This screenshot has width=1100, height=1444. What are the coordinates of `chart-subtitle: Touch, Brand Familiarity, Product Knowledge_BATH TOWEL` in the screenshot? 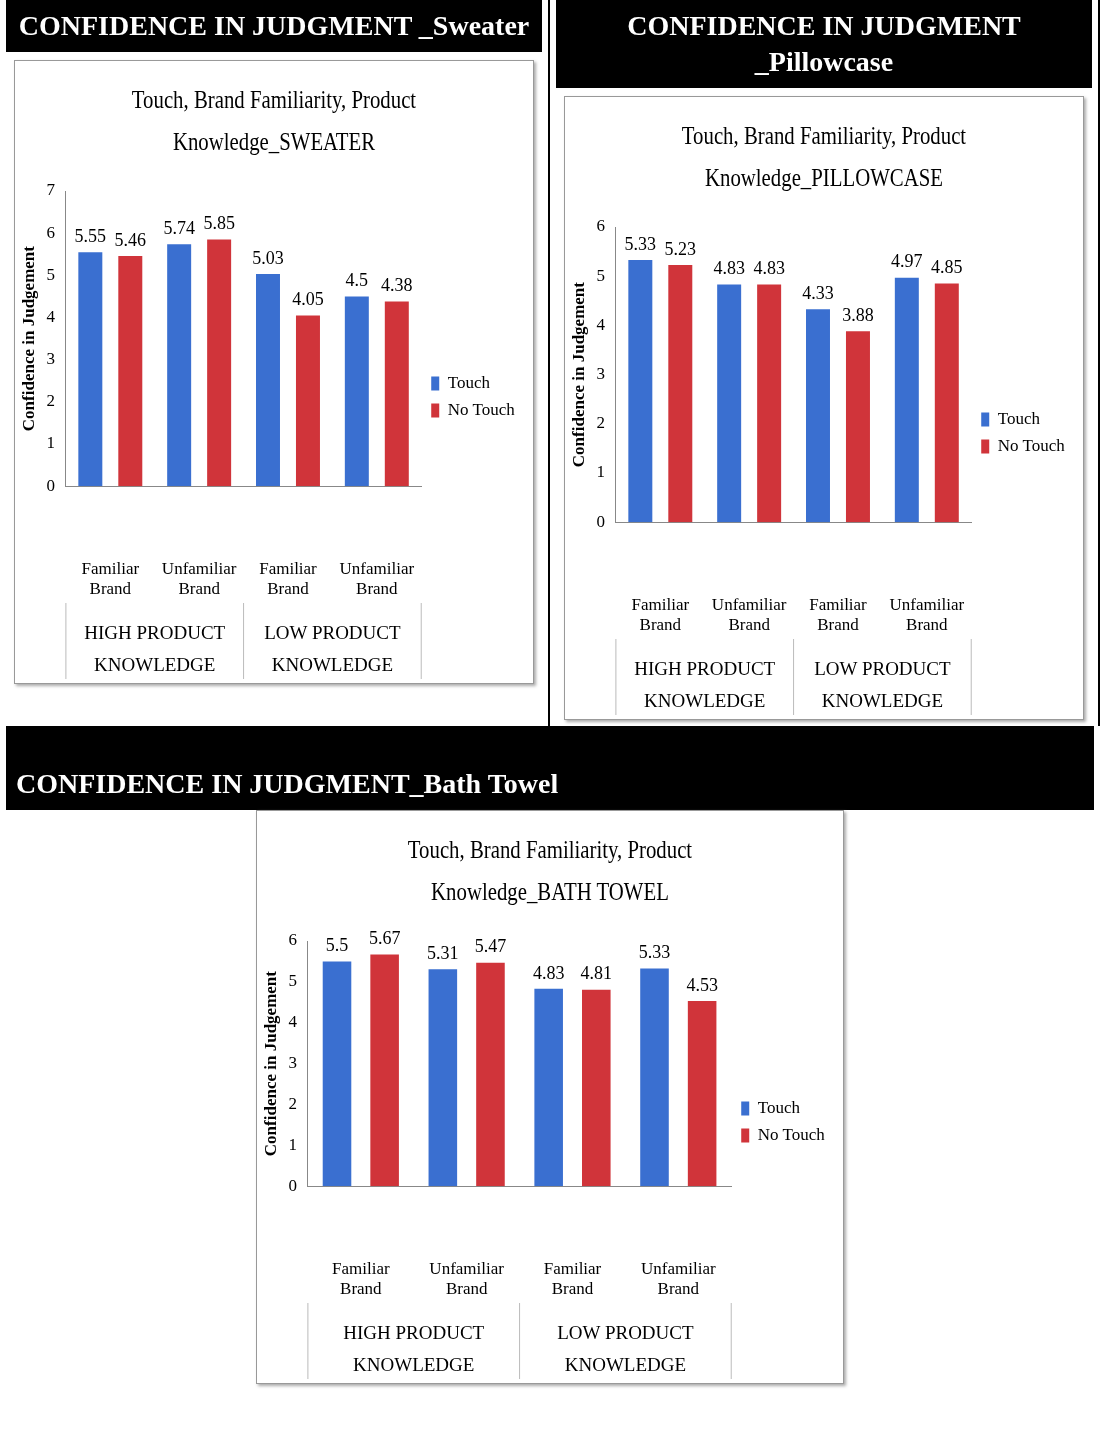 It's located at (550, 871).